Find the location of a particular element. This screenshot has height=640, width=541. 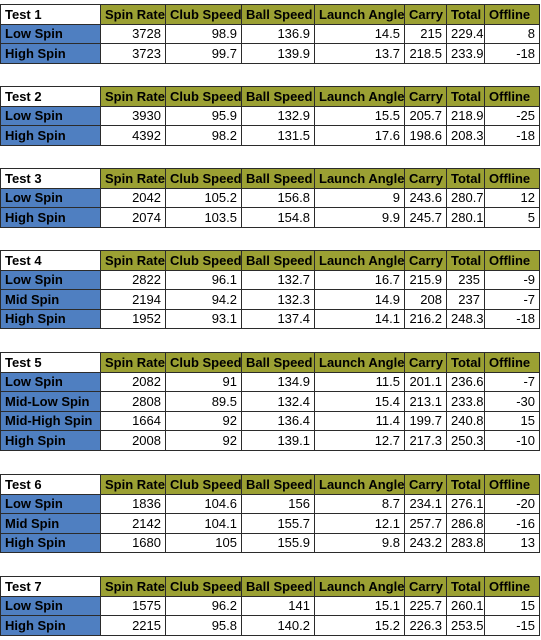

data-cell: 14.5 is located at coordinates (359, 33).